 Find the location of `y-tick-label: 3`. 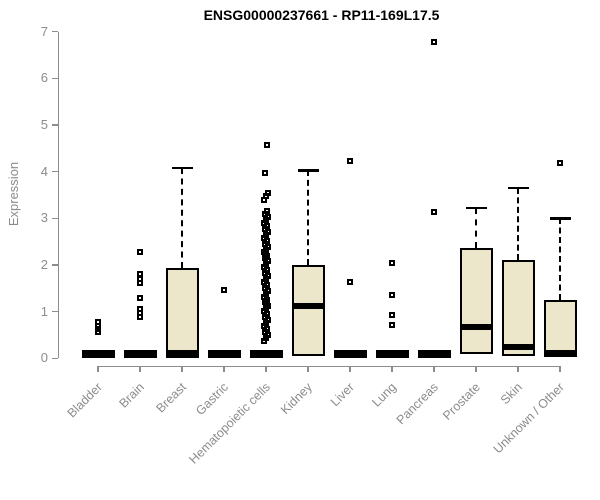

y-tick-label: 3 is located at coordinates (44, 218).